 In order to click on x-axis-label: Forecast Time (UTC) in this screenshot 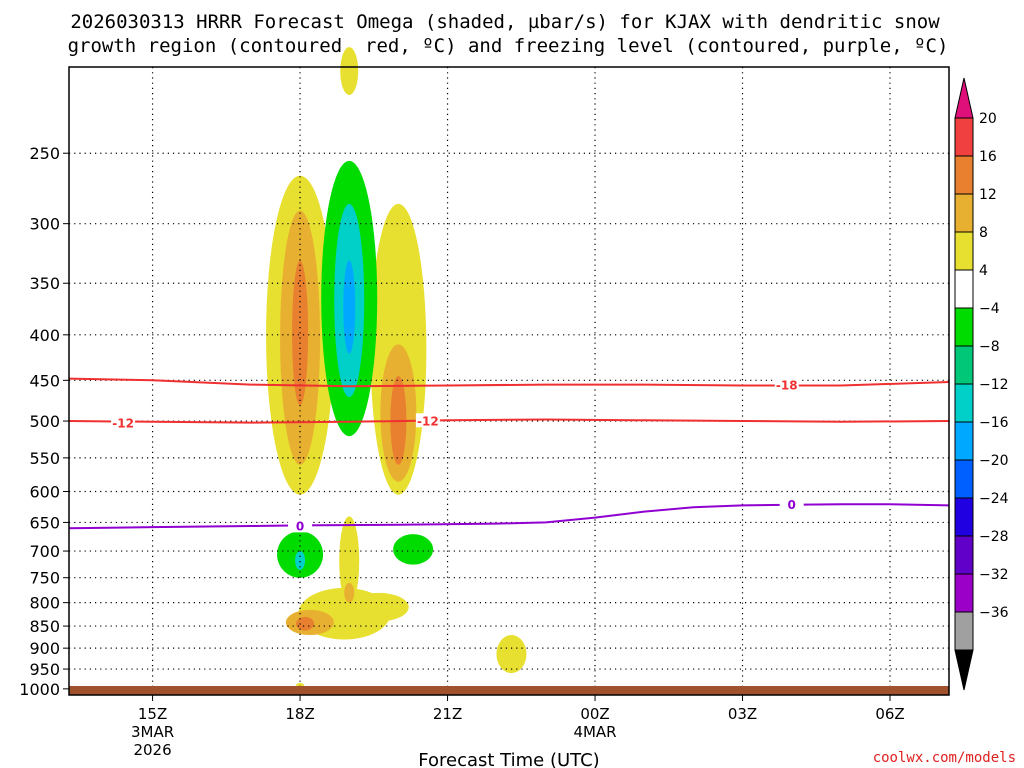, I will do `click(508, 759)`.